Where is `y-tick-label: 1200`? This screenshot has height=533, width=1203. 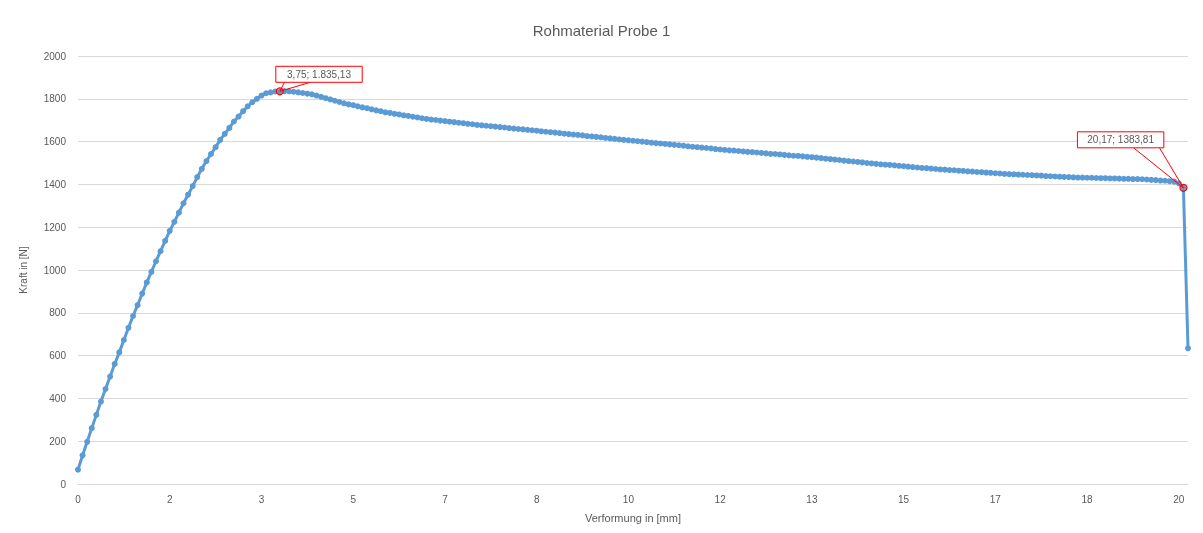 y-tick-label: 1200 is located at coordinates (55, 227).